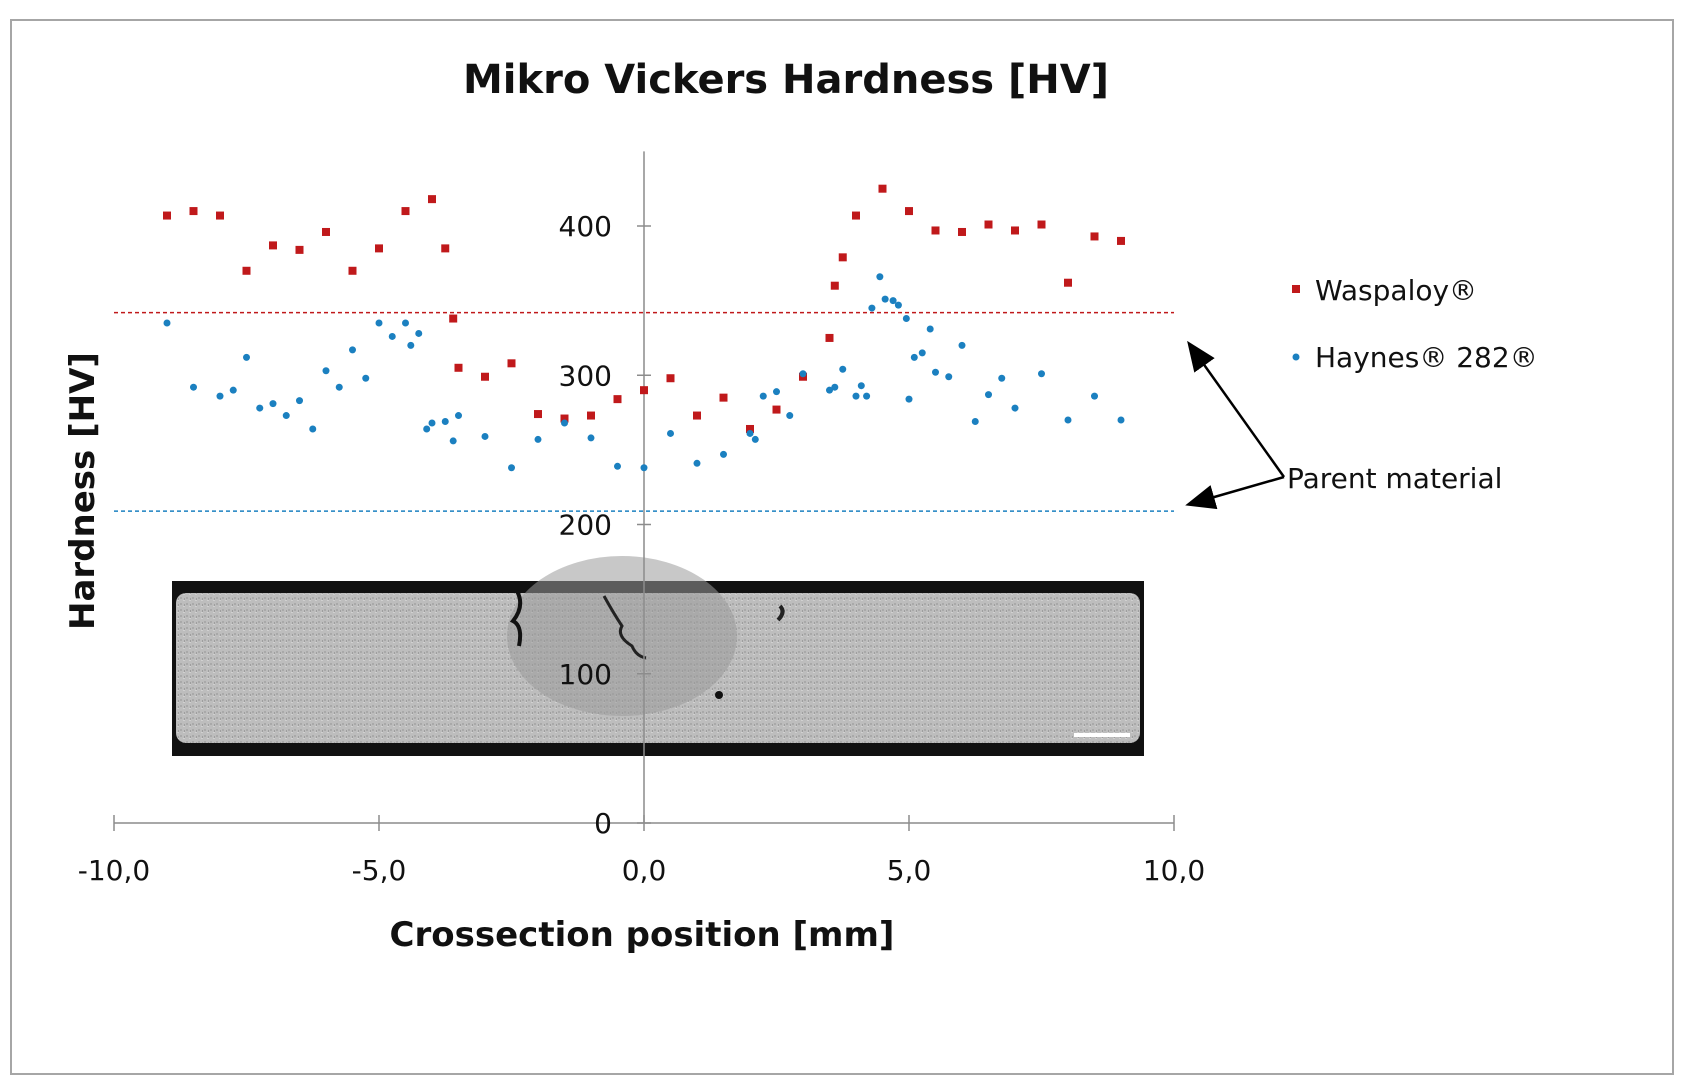  I want to click on y-tick-label: 400, so click(585, 226).